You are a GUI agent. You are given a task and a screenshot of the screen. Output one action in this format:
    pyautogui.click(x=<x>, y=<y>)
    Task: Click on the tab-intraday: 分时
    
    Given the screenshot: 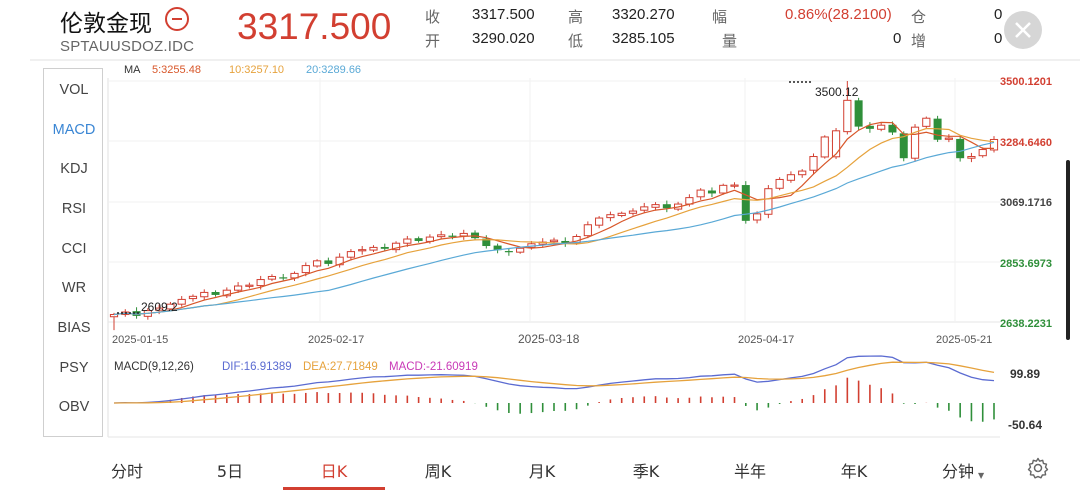 What is the action you would take?
    pyautogui.click(x=126, y=471)
    